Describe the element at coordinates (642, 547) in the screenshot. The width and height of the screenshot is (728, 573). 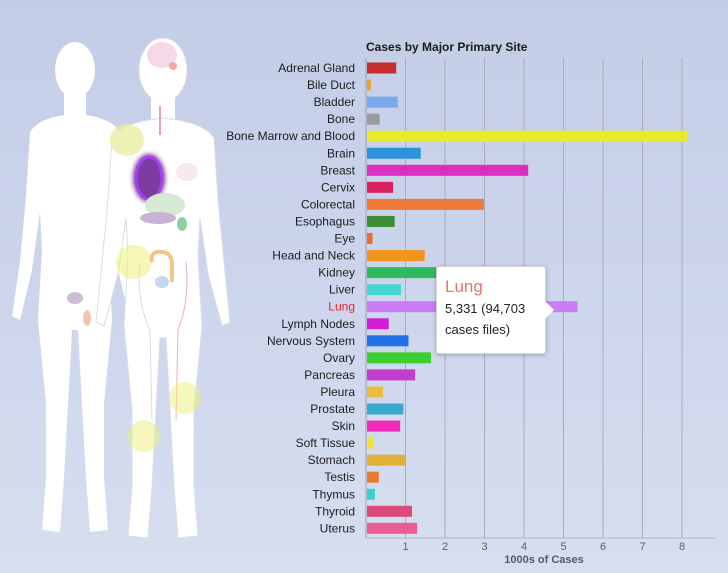
I see `x-tick-label: 7` at that location.